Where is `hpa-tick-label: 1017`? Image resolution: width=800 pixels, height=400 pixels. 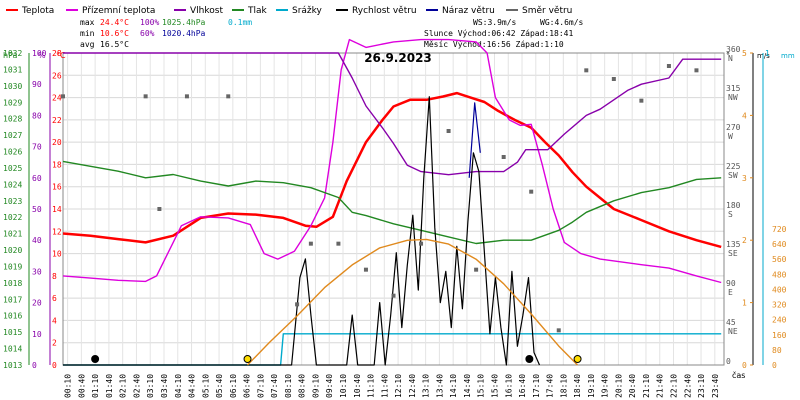
hpa-tick-label: 1017 is located at coordinates (12, 299).